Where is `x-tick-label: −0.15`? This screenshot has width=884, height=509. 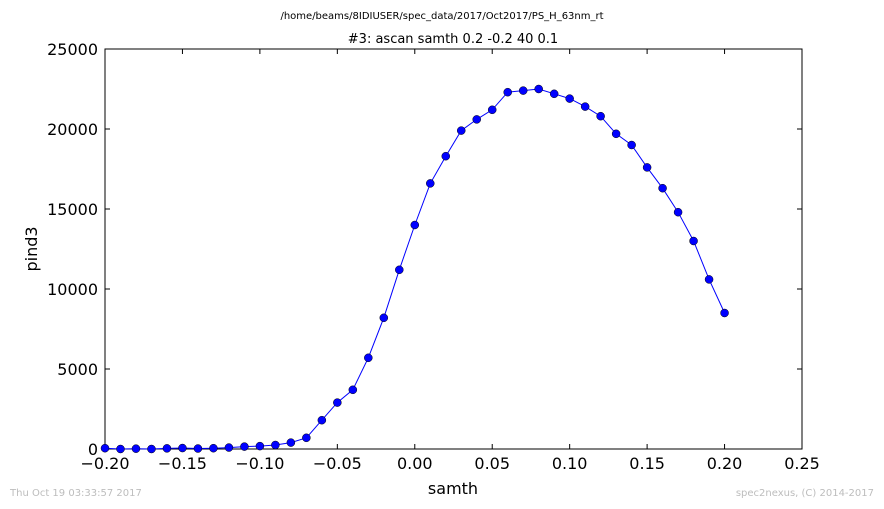
x-tick-label: −0.15 is located at coordinates (182, 463).